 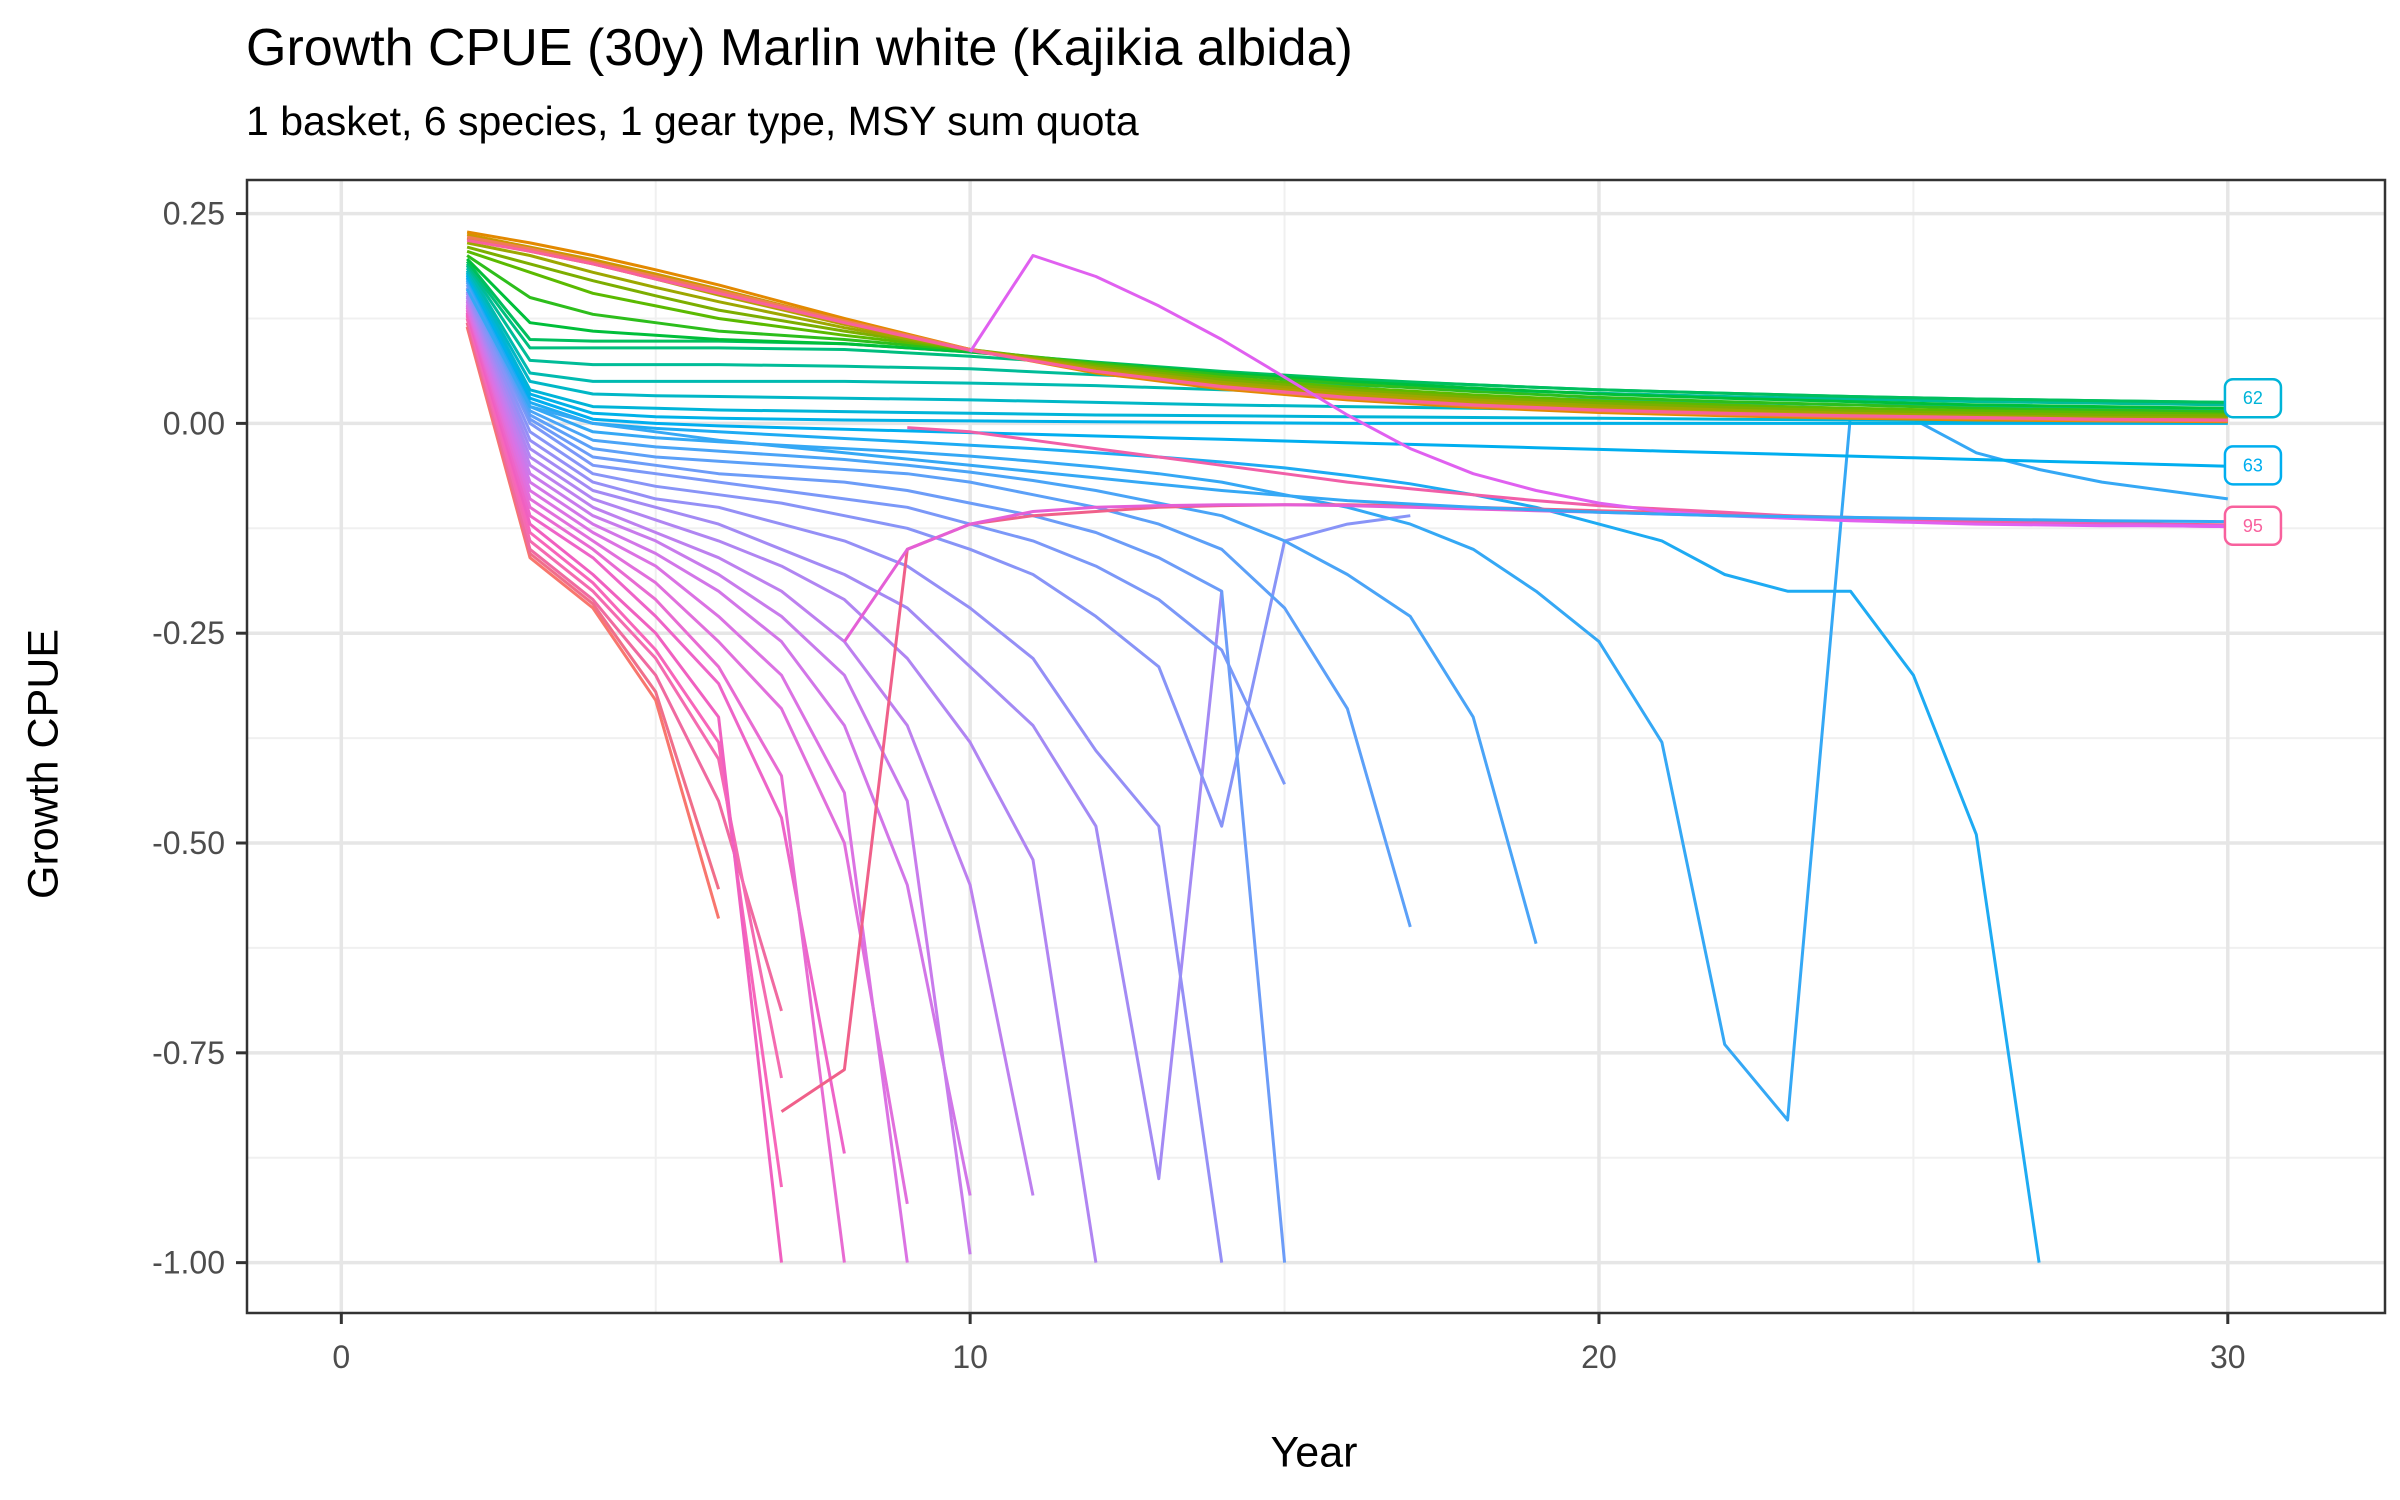 I want to click on y-tick-label: -0.50, so click(x=188, y=843).